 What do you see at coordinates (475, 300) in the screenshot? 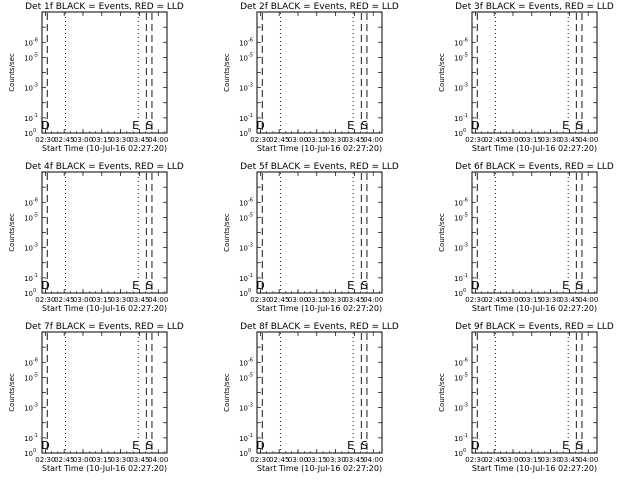
I see `x-tick-label: 02:30` at bounding box center [475, 300].